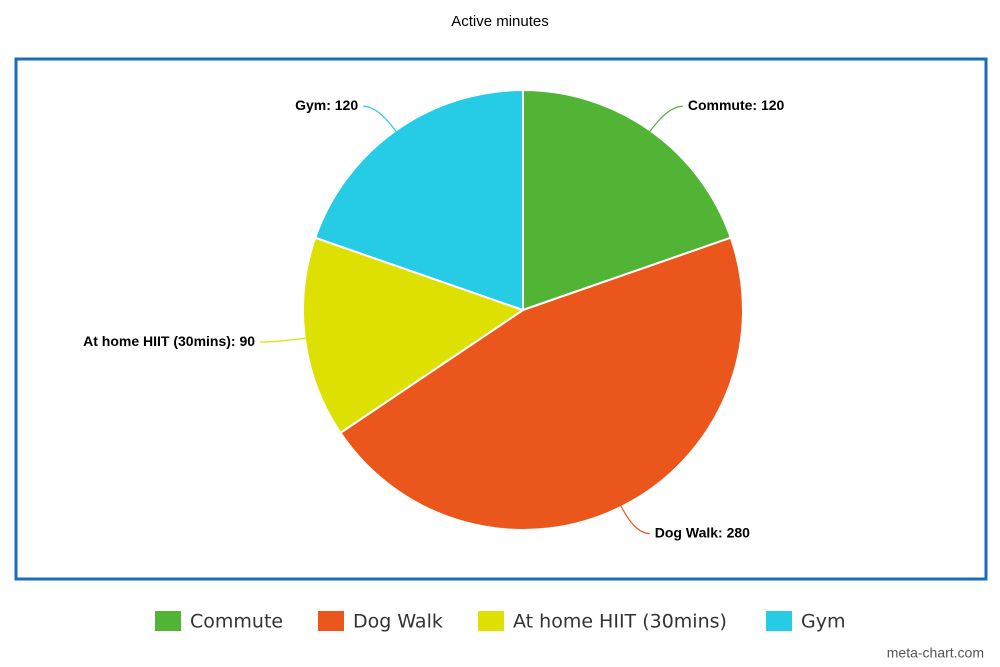  I want to click on chart-title: Active minutes, so click(500, 21).